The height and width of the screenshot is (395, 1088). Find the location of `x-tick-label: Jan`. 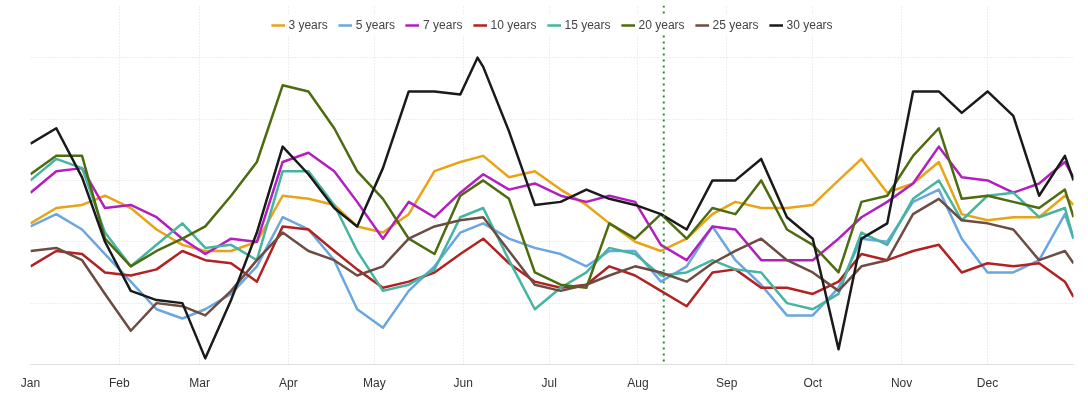

x-tick-label: Jan is located at coordinates (30, 382).